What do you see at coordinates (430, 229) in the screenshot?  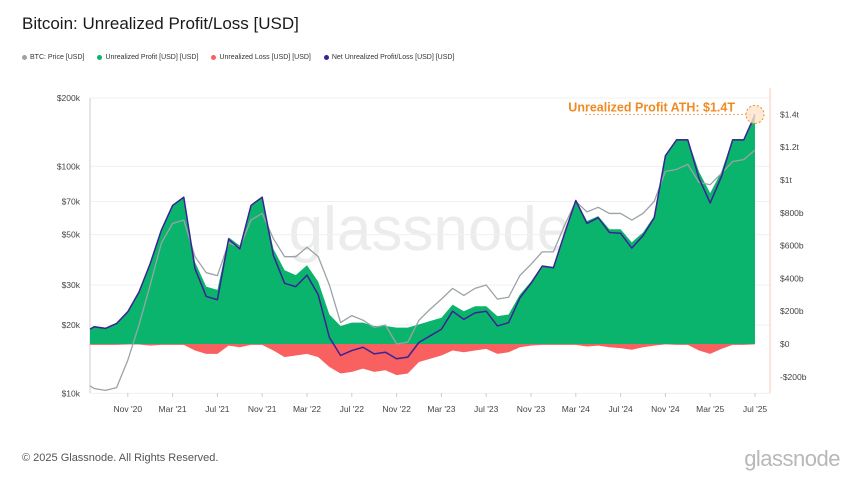 I see `watermark: glassnode` at bounding box center [430, 229].